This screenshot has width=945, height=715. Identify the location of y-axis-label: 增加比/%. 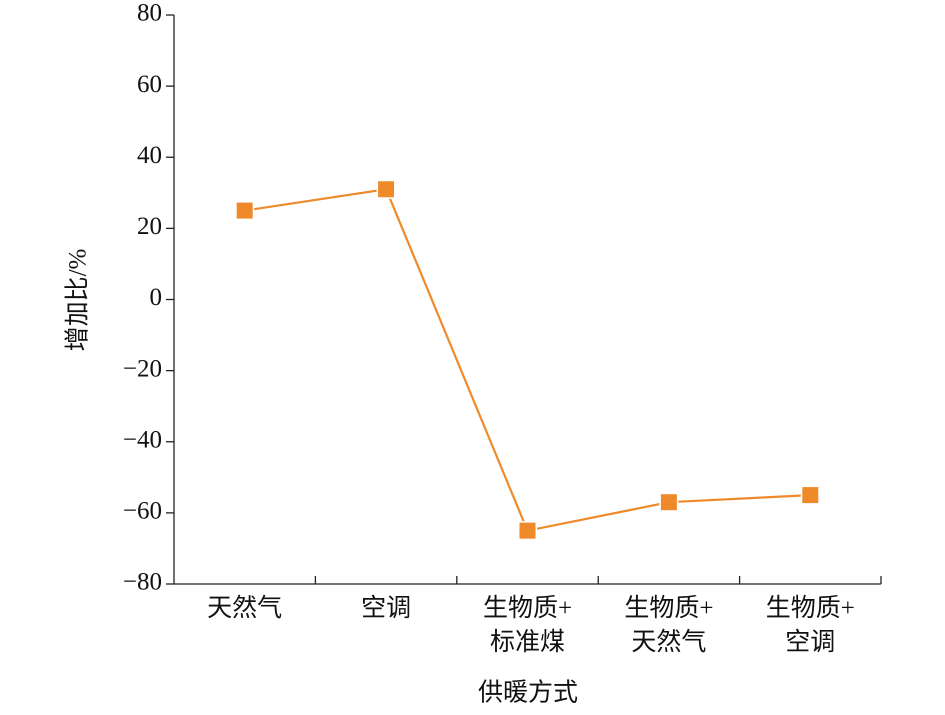
(78, 300).